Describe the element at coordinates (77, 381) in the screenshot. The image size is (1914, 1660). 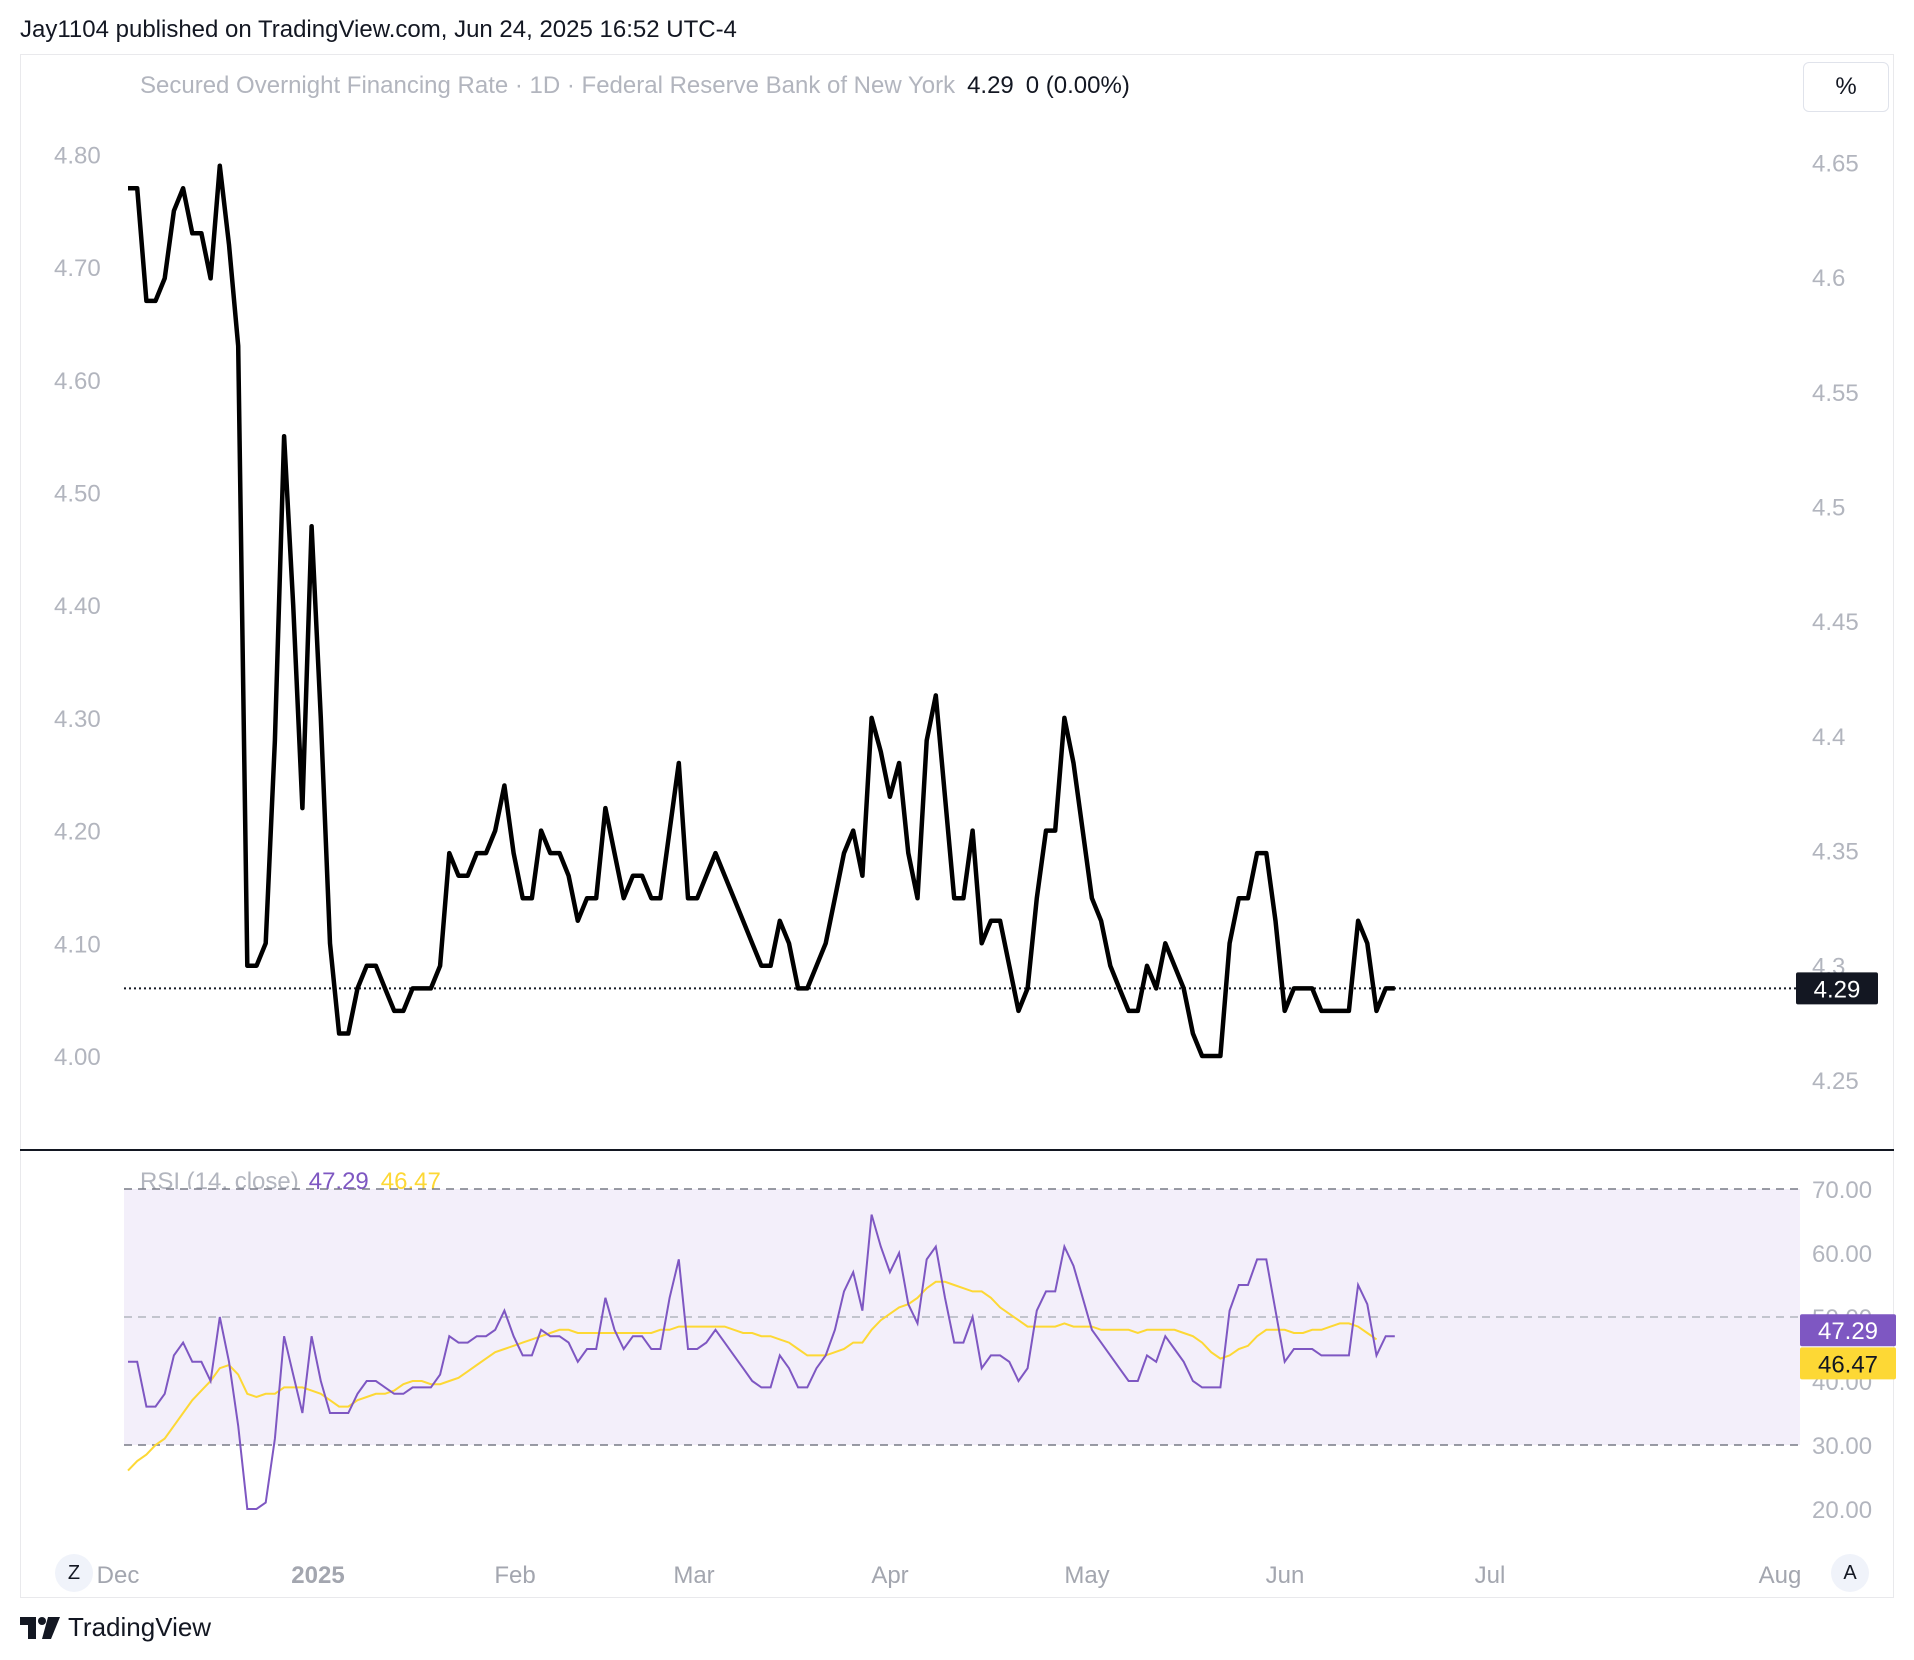
I see `price-left-tick-label: 4.60` at that location.